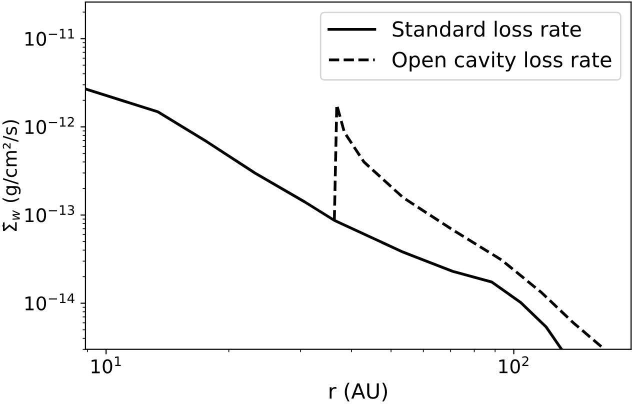 The height and width of the screenshot is (411, 633). I want to click on legend-label: Open cavity loss rate, so click(502, 61).